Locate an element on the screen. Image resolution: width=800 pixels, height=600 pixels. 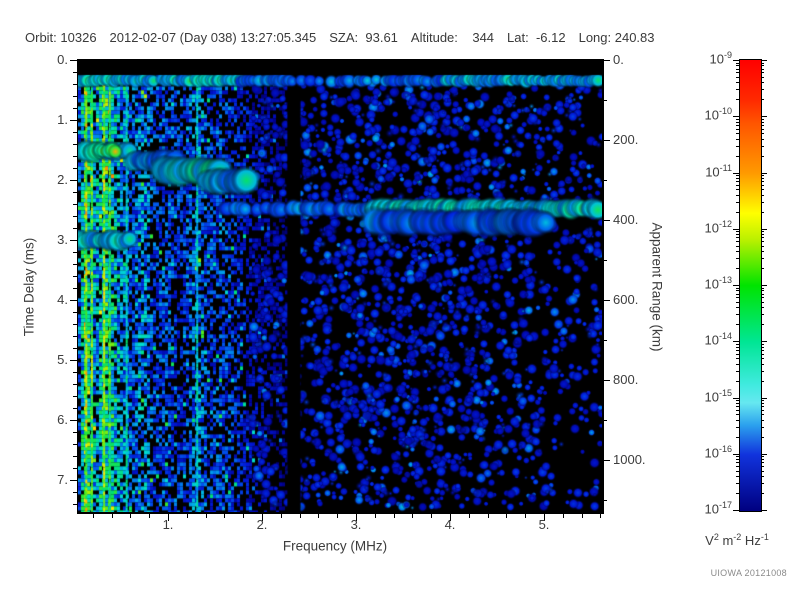
y-axis-title: Time Delay (ms) is located at coordinates (29, 287).